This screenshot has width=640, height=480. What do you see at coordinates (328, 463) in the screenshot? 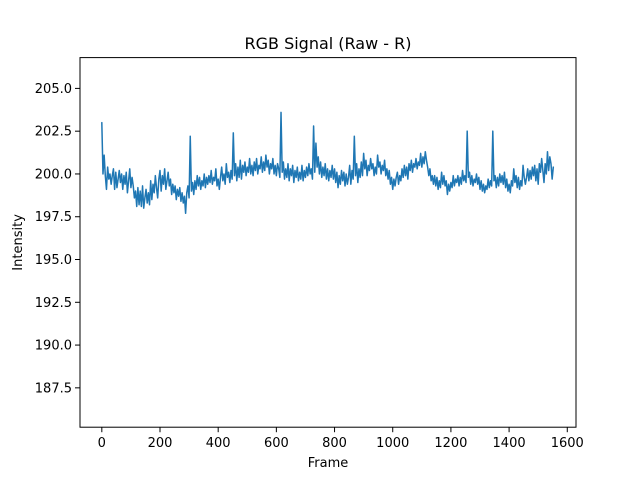
I see `x-axis-label: Frame` at bounding box center [328, 463].